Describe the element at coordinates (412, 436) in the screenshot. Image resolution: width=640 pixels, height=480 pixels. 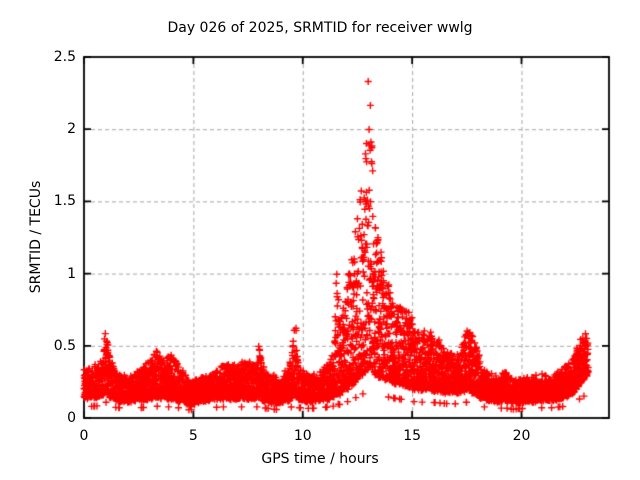
I see `x-tick-label: 15` at that location.